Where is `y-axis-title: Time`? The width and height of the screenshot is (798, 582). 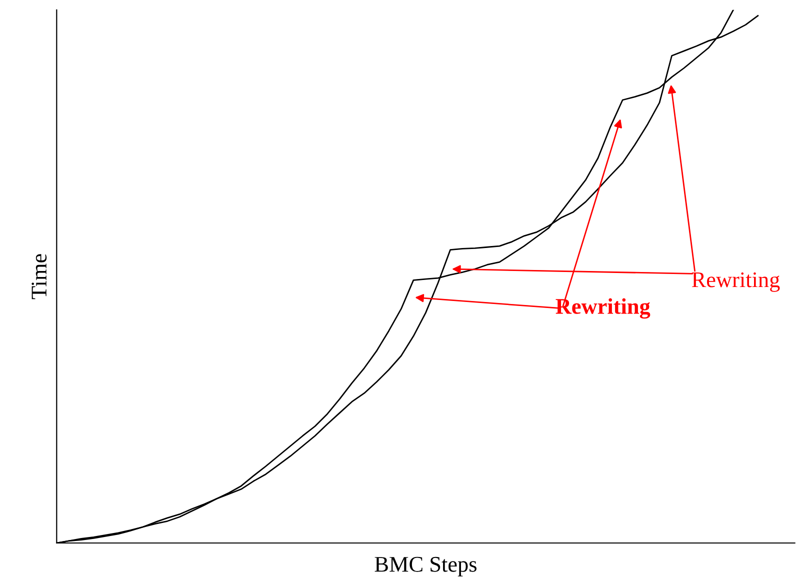
y-axis-title: Time is located at coordinates (39, 277).